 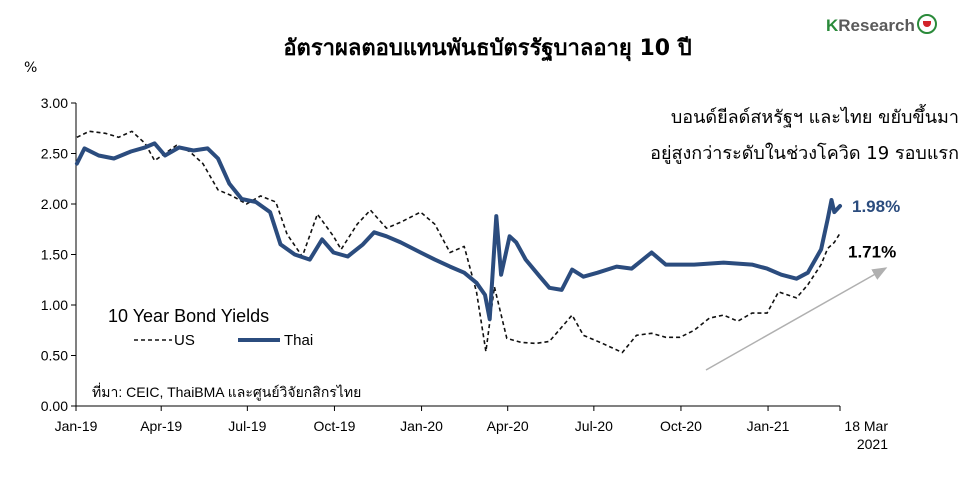 I want to click on x-tick-label: Apr-19, so click(x=161, y=426).